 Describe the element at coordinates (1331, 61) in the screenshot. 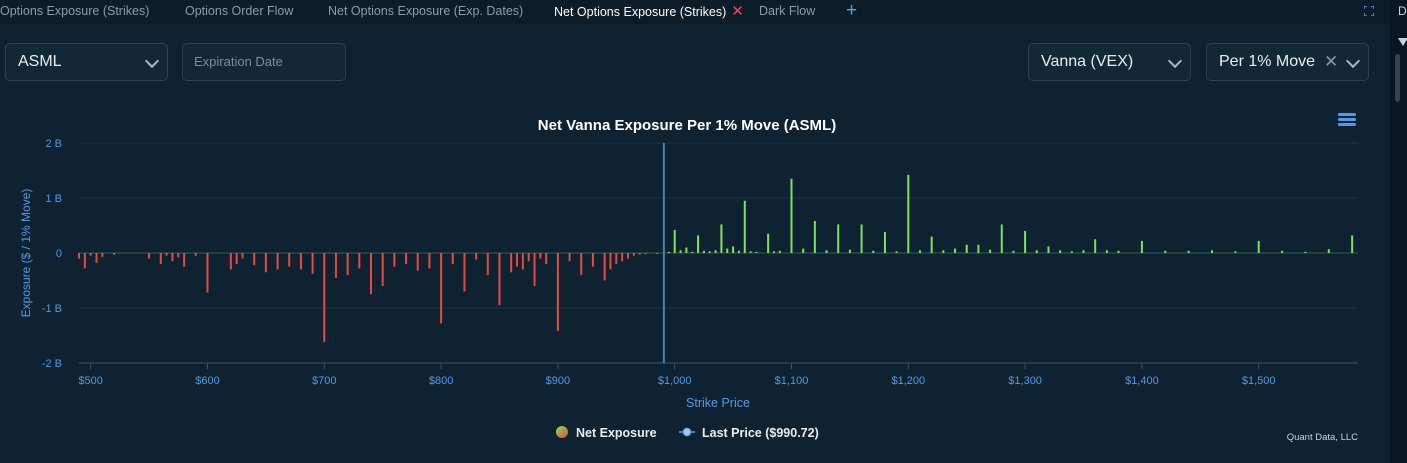

I see `clear-icon: ✕` at that location.